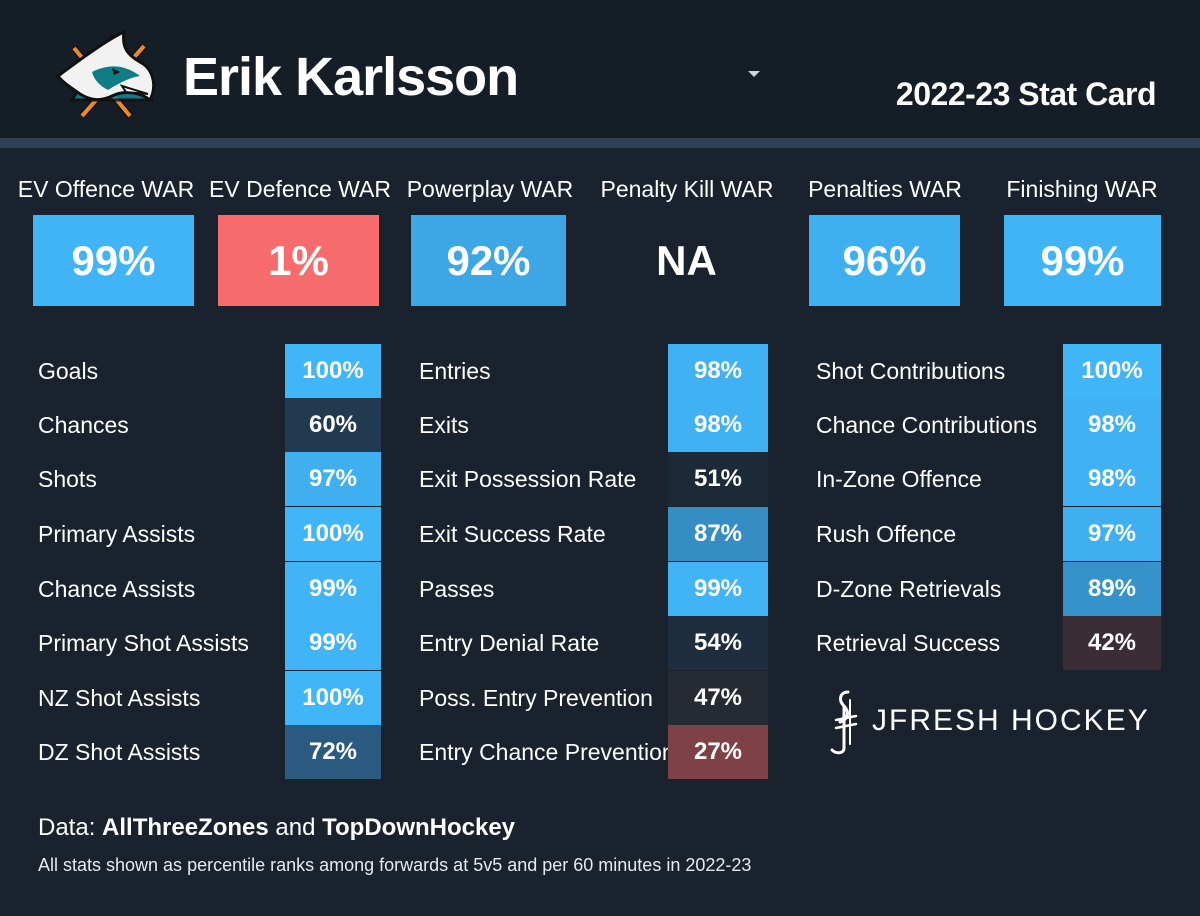 The width and height of the screenshot is (1200, 916). I want to click on stat-label: Exits, so click(444, 425).